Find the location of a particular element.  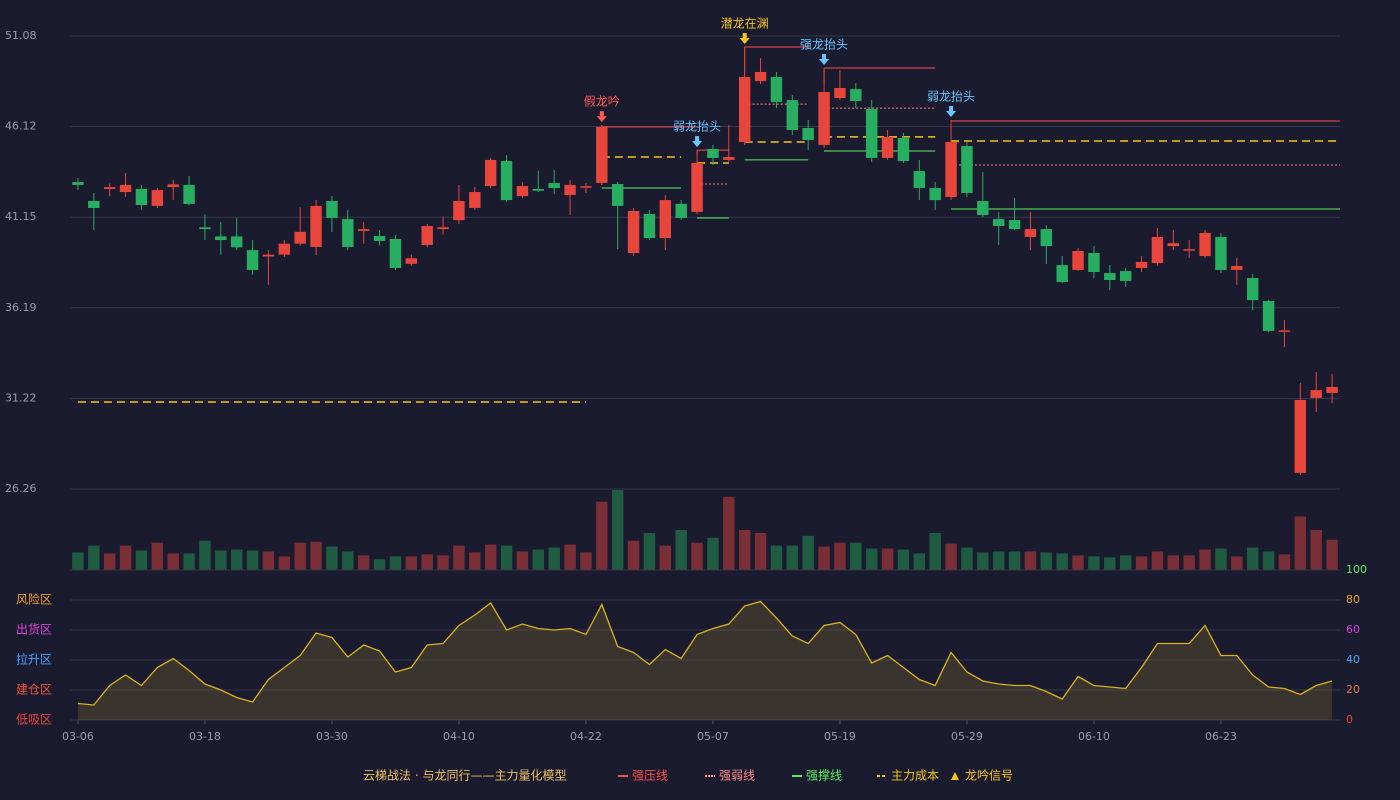

zone-label: 出货区 is located at coordinates (34, 629).